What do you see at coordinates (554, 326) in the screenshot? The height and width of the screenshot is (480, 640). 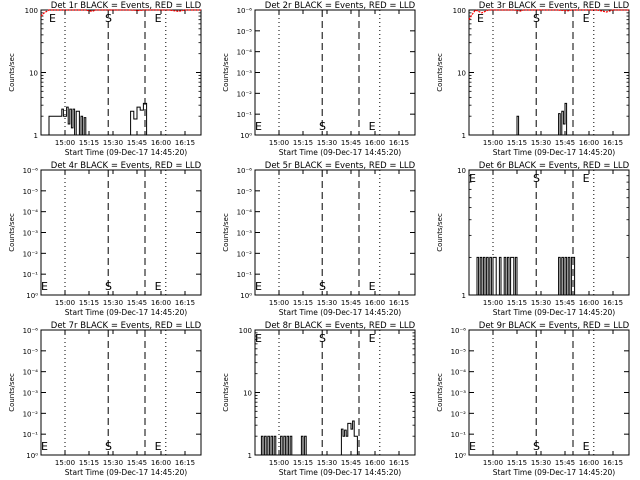 I see `panel-title: Det 9r BLACK = Events, RED = LLD` at bounding box center [554, 326].